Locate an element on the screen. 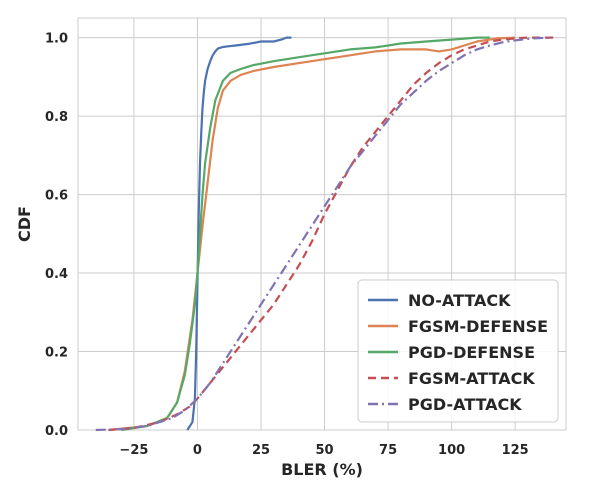  x-tick-label: 50 is located at coordinates (324, 450).